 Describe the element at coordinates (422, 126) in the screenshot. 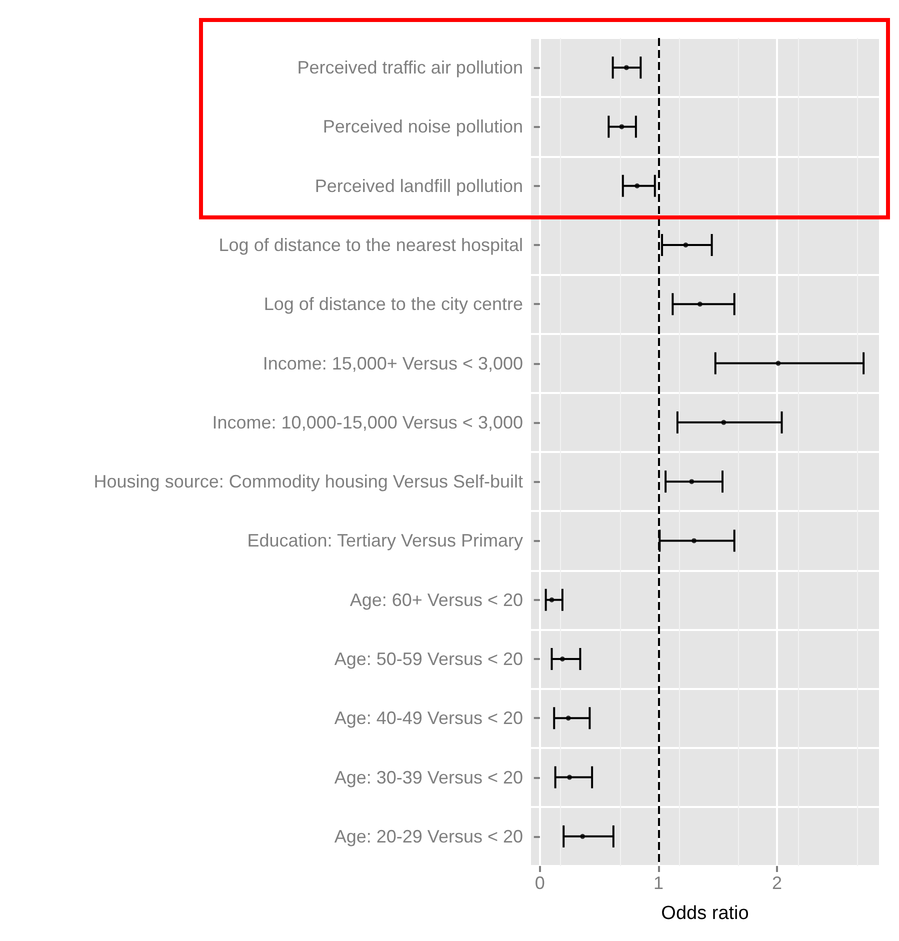

I see `y-tick-label: Perceived noise pollution` at that location.